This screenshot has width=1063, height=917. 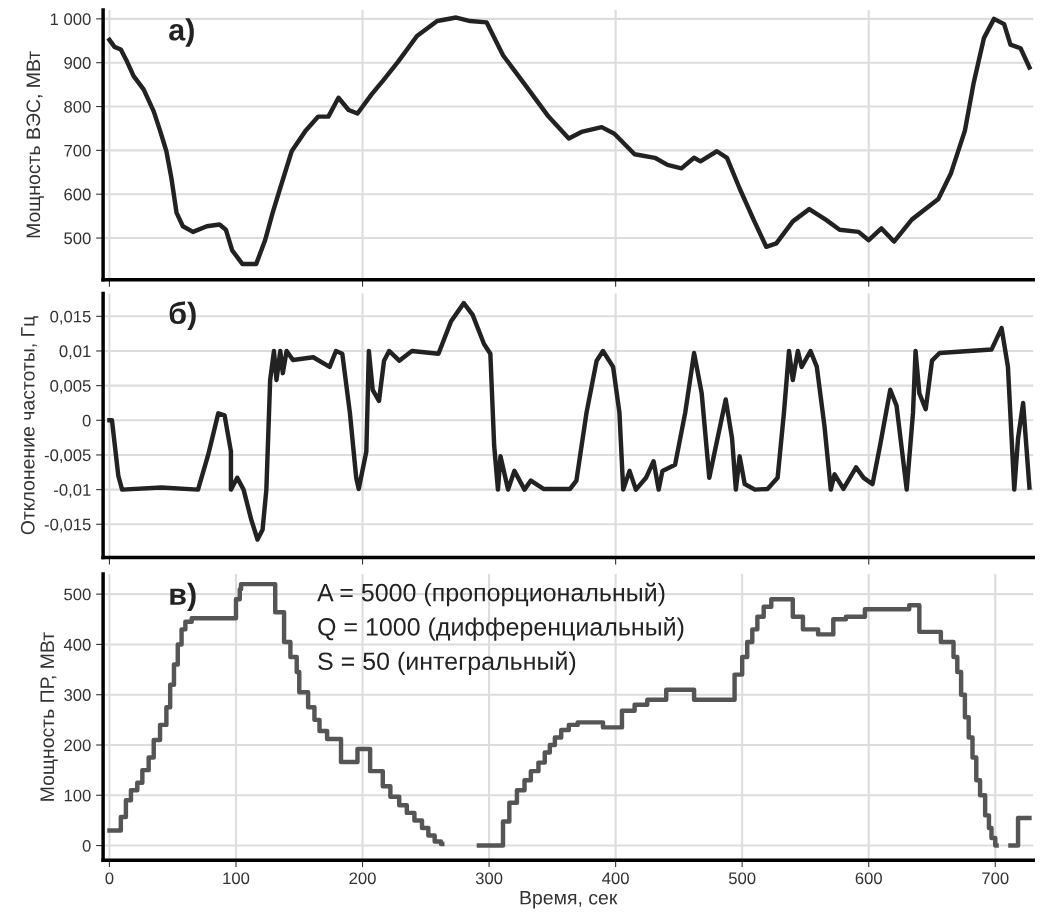 What do you see at coordinates (67, 456) in the screenshot?
I see `y-tick-label: -0,005` at bounding box center [67, 456].